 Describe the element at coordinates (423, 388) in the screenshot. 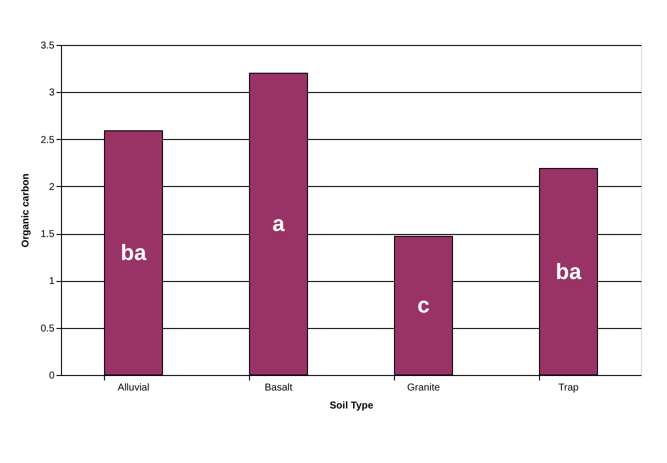

I see `x-tick-label: Granite` at that location.